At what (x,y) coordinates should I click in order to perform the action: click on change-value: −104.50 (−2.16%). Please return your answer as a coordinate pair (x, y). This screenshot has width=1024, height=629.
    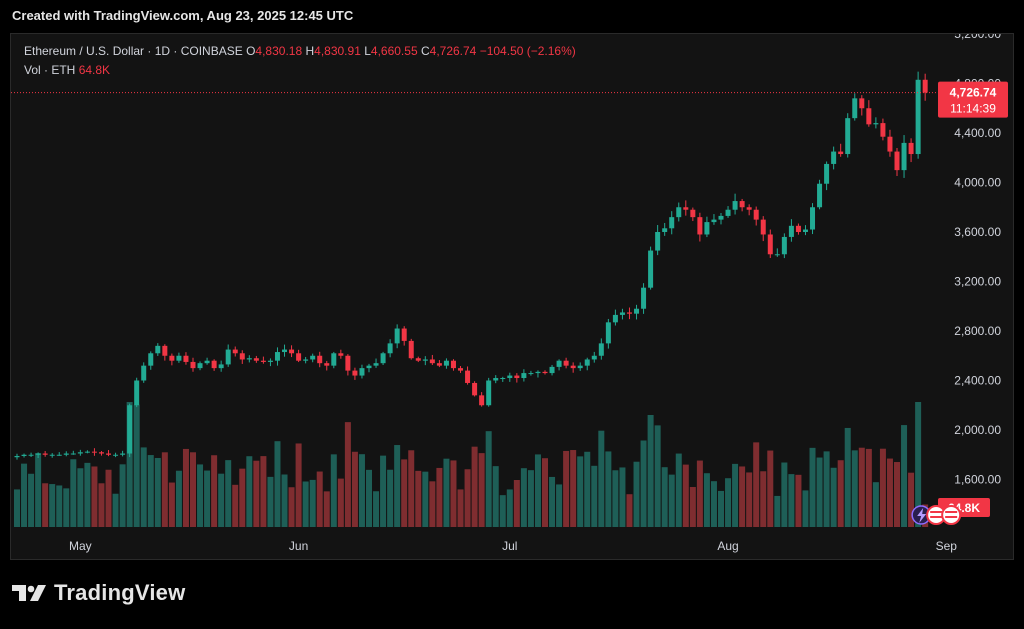
    Looking at the image, I should click on (527, 51).